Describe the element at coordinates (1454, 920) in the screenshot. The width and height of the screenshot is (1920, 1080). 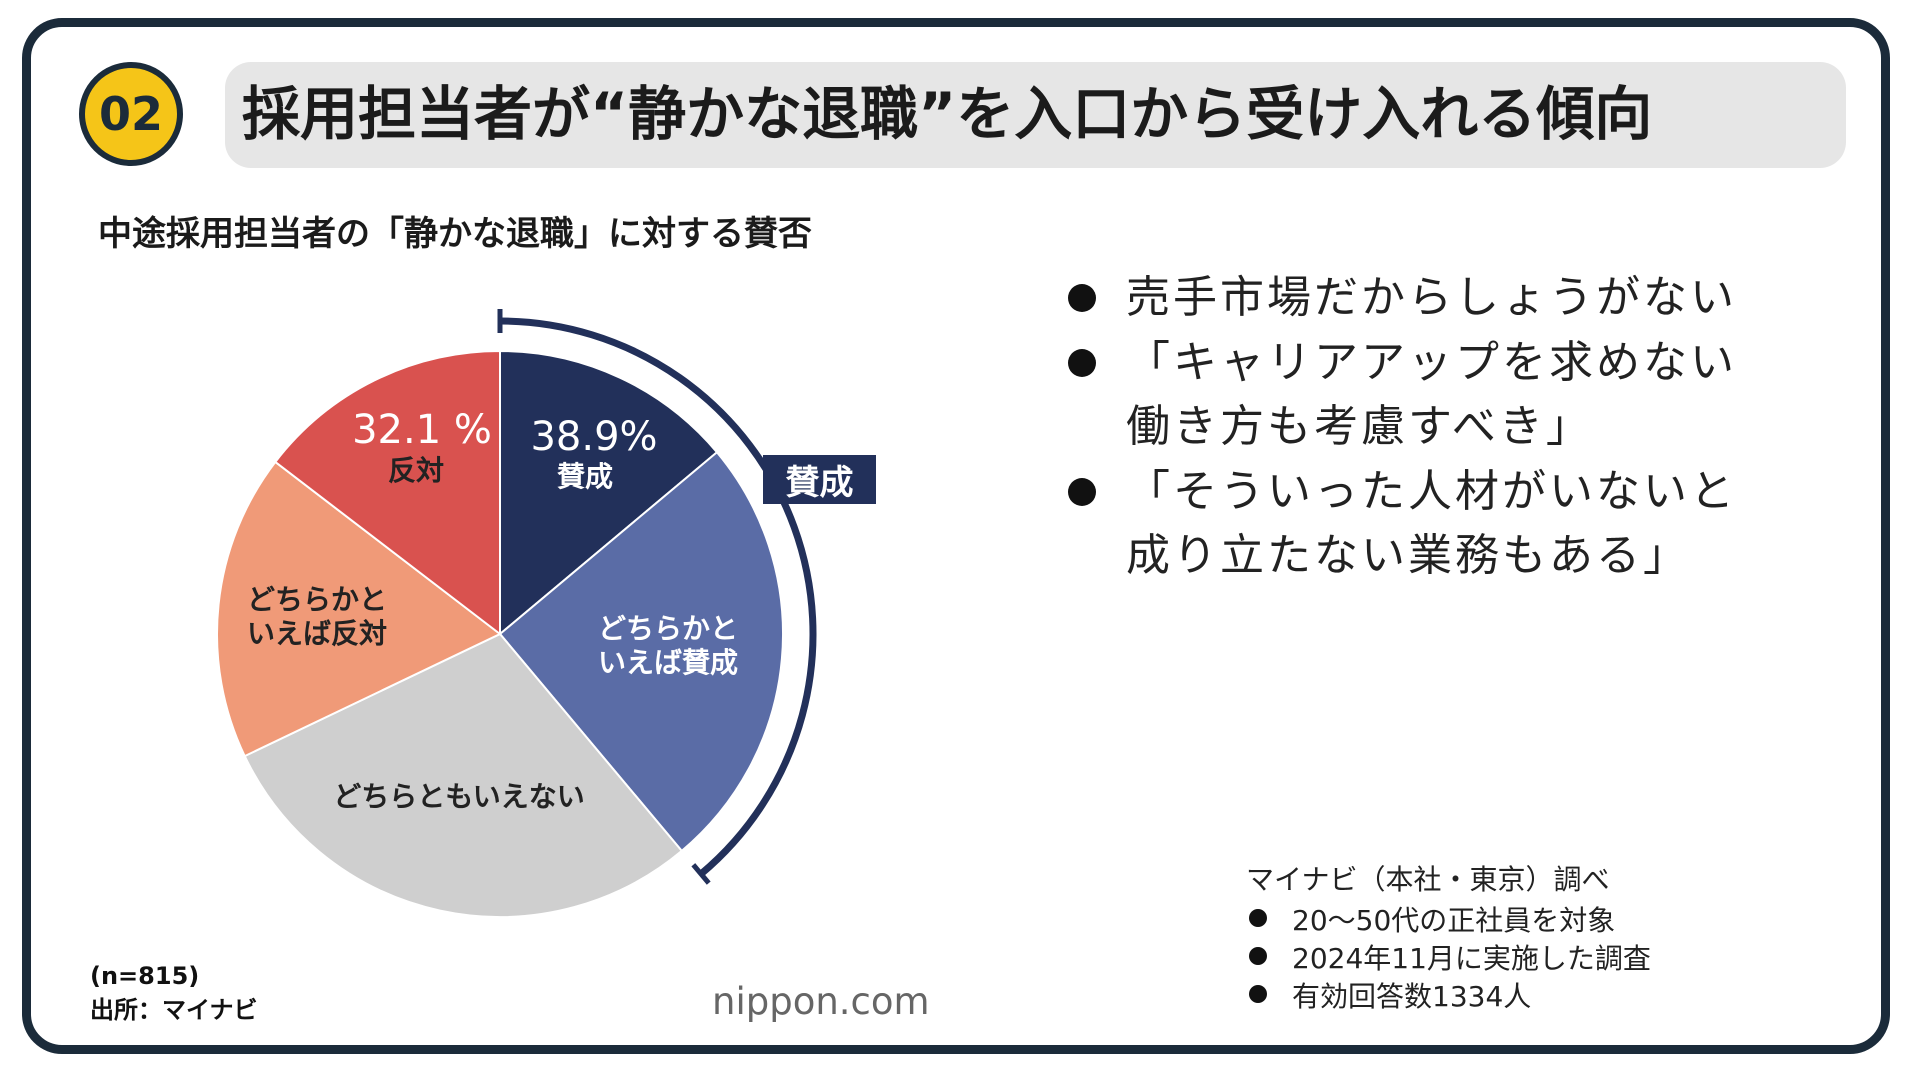
I see `survey-item: 20～50代の正社員を対象` at that location.